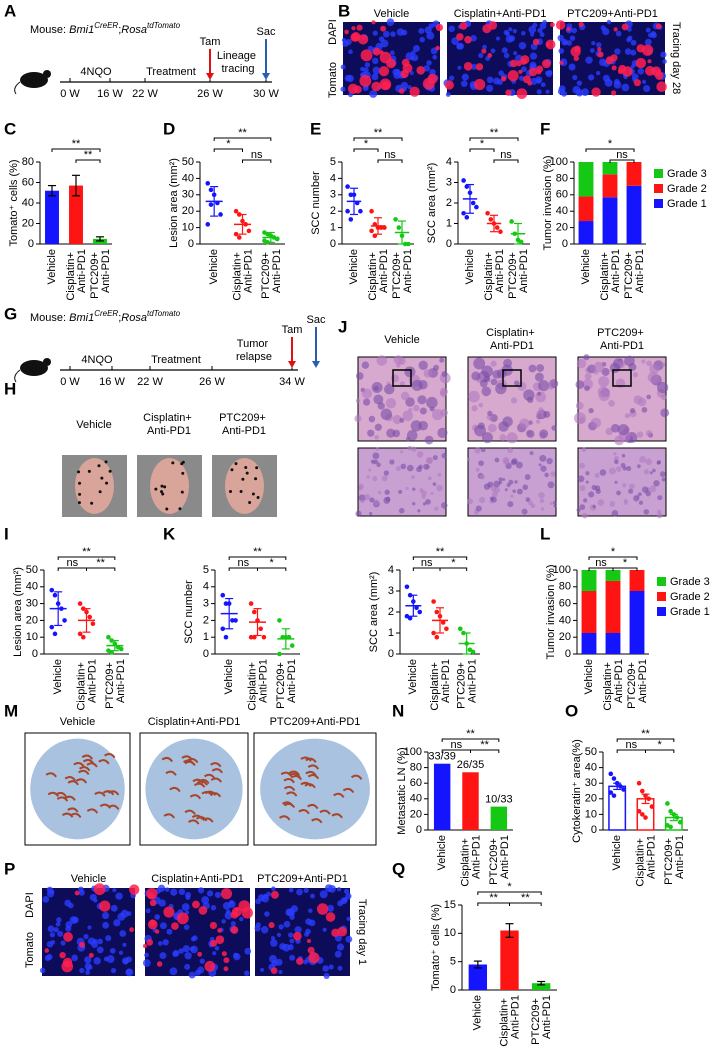 This screenshot has width=724, height=1050. I want to click on y-axis-label: SCC number, so click(189, 612).